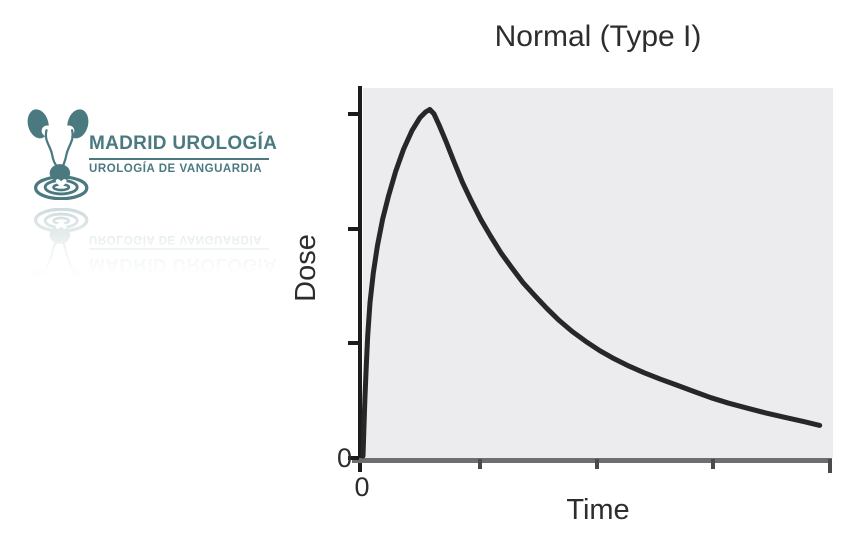 The height and width of the screenshot is (554, 862). What do you see at coordinates (179, 159) in the screenshot?
I see `logo-divider` at bounding box center [179, 159].